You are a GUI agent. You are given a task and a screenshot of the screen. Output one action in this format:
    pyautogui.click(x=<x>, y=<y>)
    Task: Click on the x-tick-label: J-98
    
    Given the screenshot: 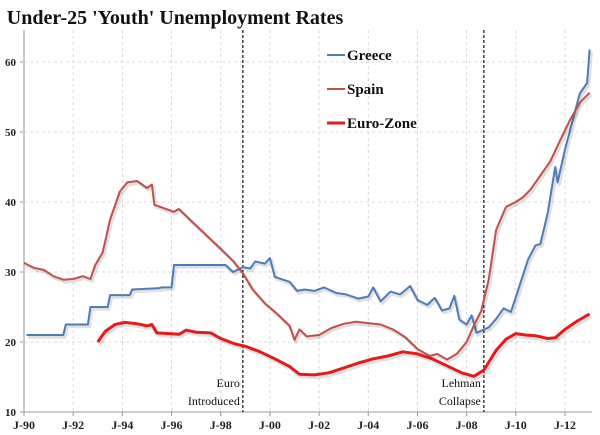 What is the action you would take?
    pyautogui.click(x=221, y=425)
    